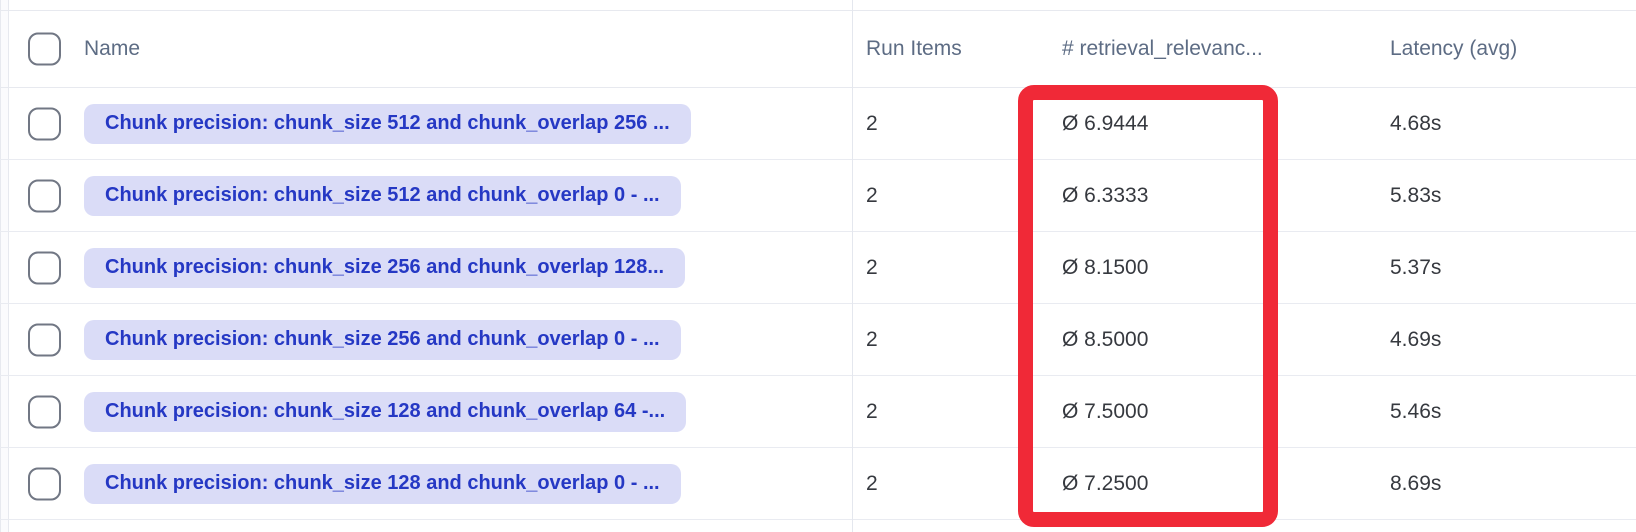 The height and width of the screenshot is (532, 1636). I want to click on latency-average-value: 8.69s, so click(1416, 483).